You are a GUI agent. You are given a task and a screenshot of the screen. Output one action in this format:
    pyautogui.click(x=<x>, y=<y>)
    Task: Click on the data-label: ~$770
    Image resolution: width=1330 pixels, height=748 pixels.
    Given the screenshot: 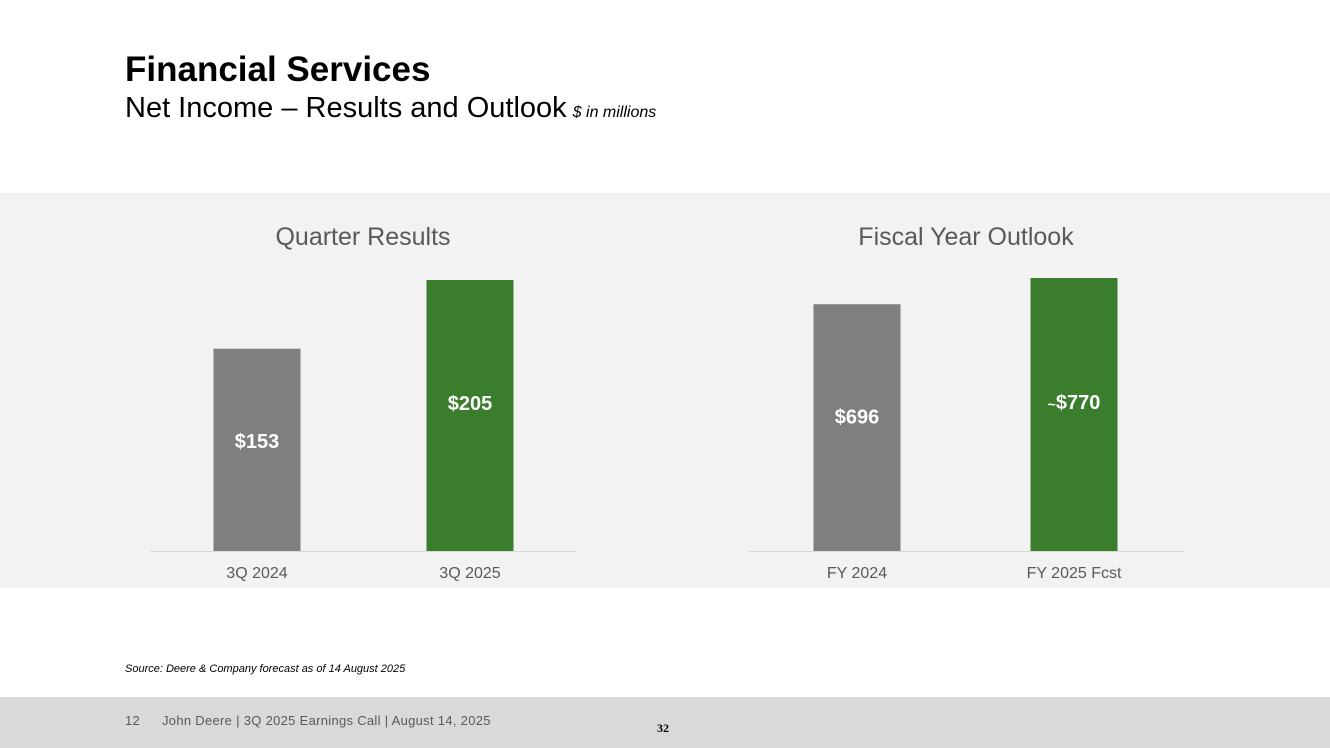 What is the action you would take?
    pyautogui.click(x=1074, y=403)
    